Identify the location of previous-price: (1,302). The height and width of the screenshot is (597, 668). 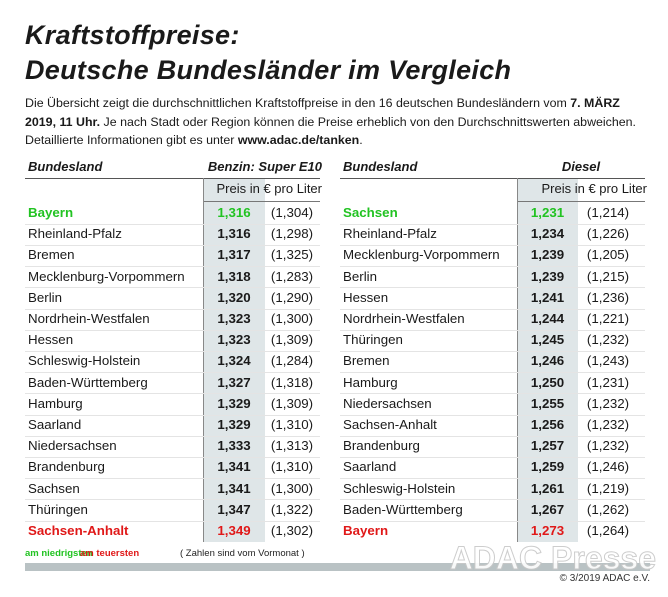
(292, 530).